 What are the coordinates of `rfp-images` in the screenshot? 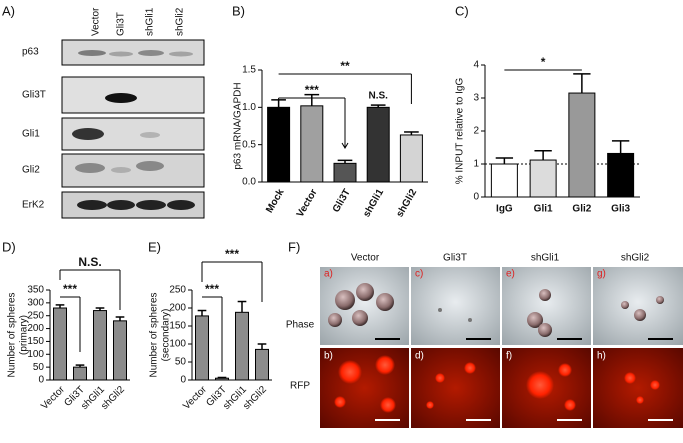 It's located at (501, 388).